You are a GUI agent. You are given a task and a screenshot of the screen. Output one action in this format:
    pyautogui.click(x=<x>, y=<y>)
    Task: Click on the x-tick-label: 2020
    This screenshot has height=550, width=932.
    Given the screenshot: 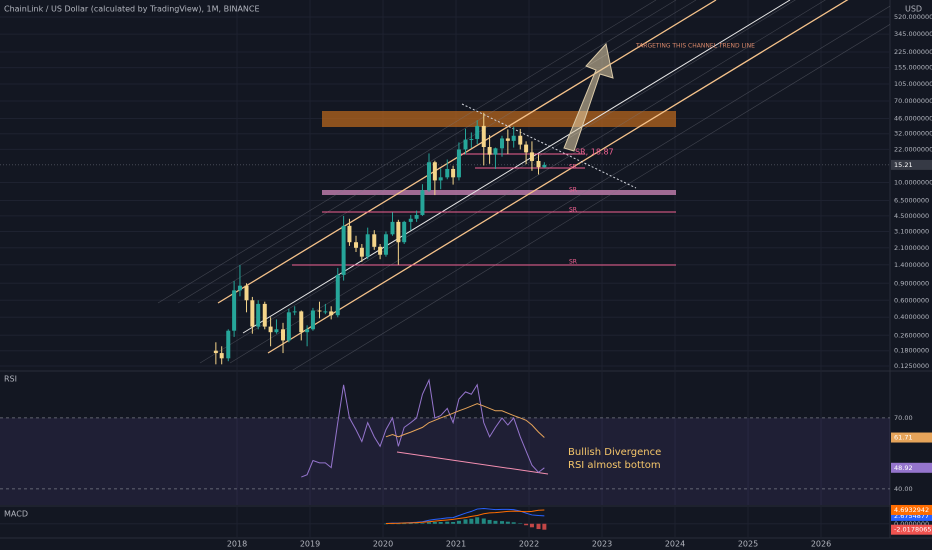 What is the action you would take?
    pyautogui.click(x=383, y=544)
    